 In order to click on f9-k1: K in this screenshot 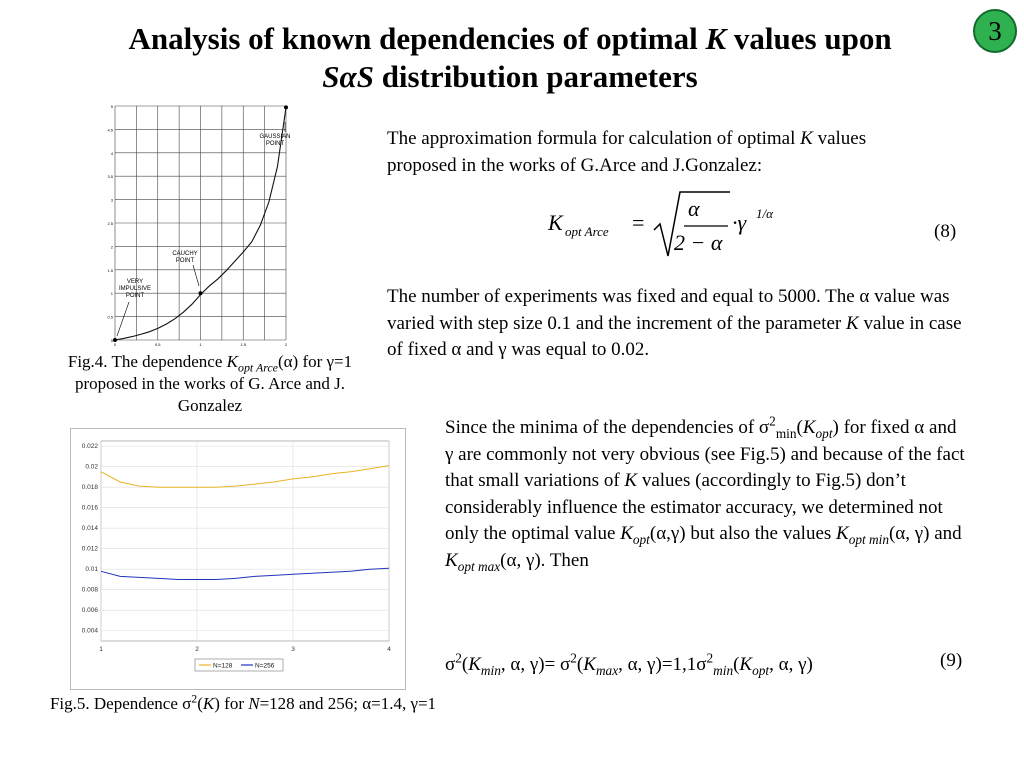, I will do `click(474, 664)`.